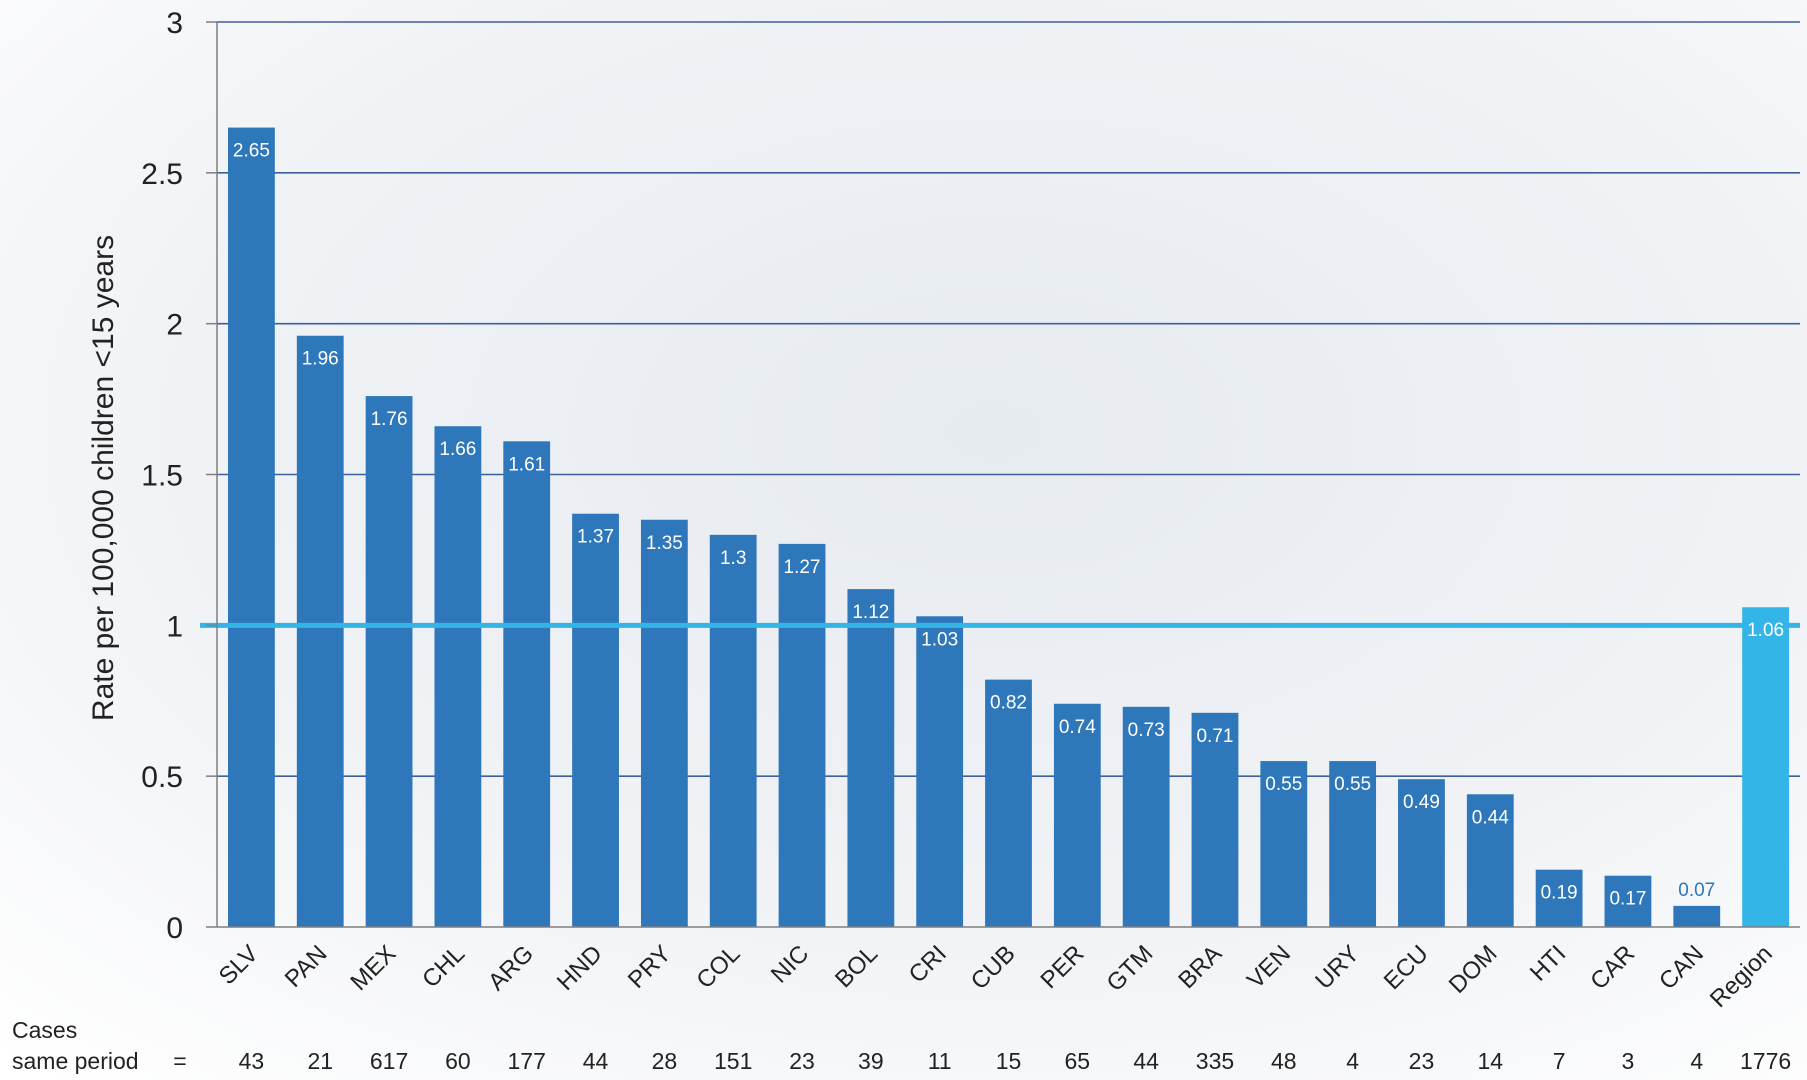 The width and height of the screenshot is (1807, 1080). I want to click on cases-value-pry: 28, so click(665, 1061).